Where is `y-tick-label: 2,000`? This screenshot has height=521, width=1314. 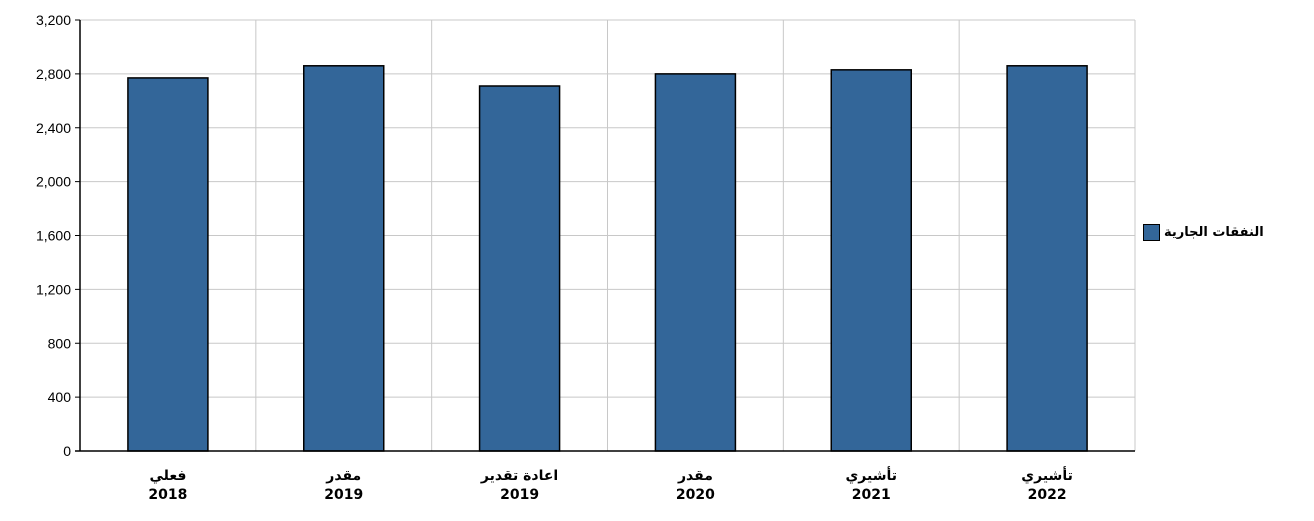
y-tick-label: 2,000 is located at coordinates (53, 182).